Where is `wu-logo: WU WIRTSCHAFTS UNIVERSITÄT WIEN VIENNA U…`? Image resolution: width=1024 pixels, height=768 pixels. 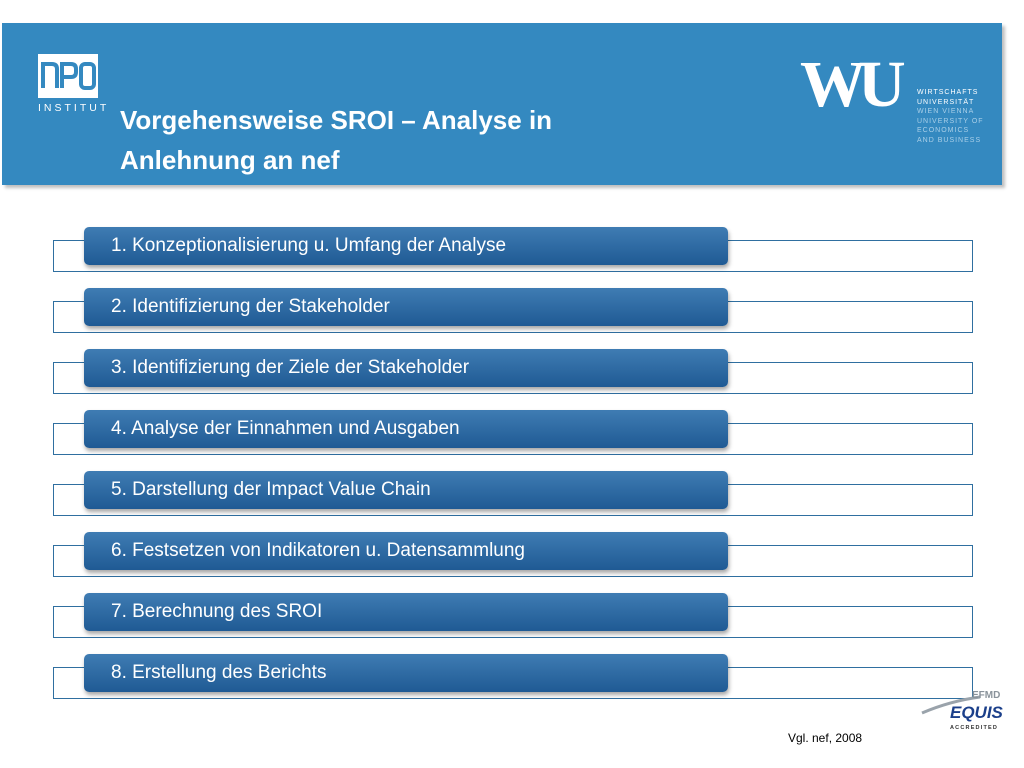 wu-logo: WU WIRTSCHAFTS UNIVERSITÄT WIEN VIENNA U… is located at coordinates (895, 100).